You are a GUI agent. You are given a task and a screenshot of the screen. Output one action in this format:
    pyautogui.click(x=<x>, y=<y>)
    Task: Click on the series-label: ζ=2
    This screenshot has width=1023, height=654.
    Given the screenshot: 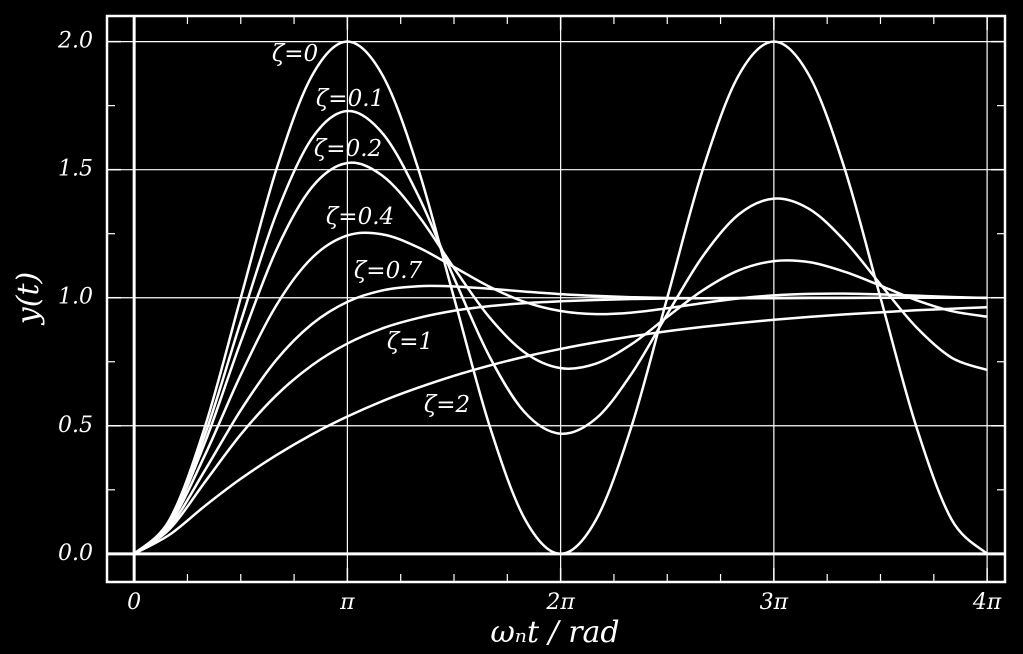 What is the action you would take?
    pyautogui.click(x=447, y=405)
    